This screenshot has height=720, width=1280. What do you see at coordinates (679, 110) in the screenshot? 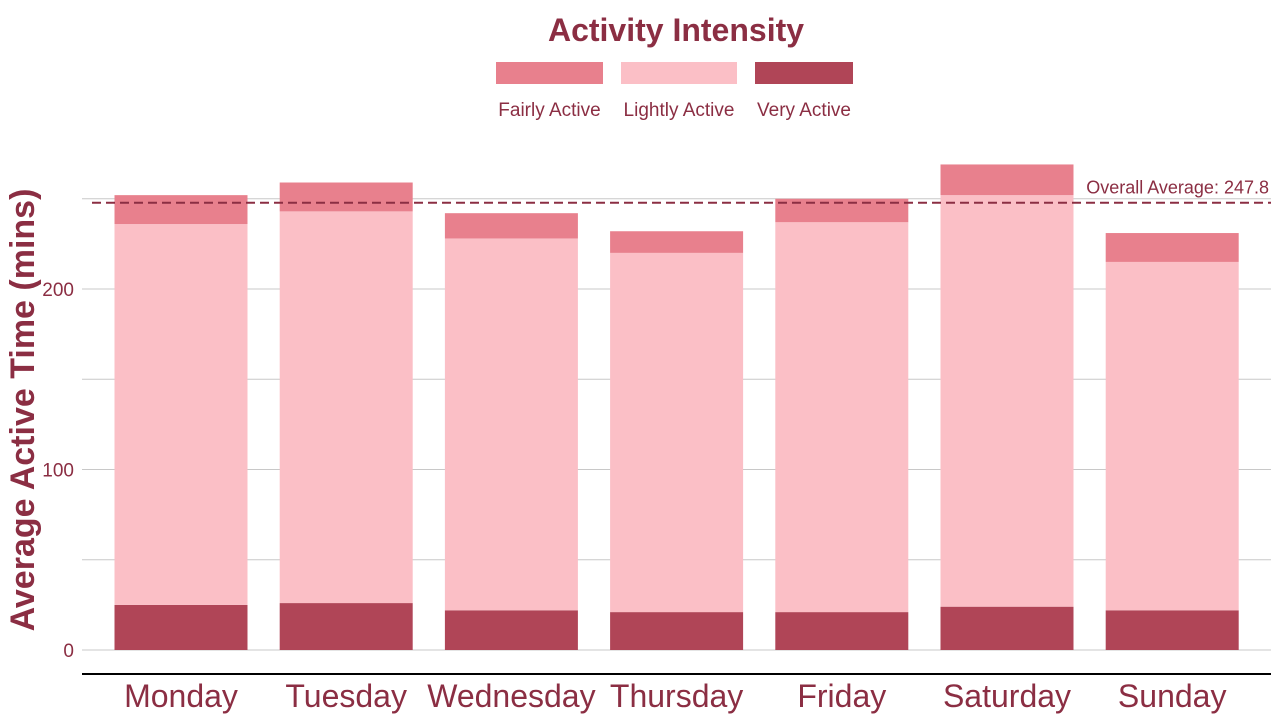
I see `legend-label-lightly-active: Lightly Active` at bounding box center [679, 110].